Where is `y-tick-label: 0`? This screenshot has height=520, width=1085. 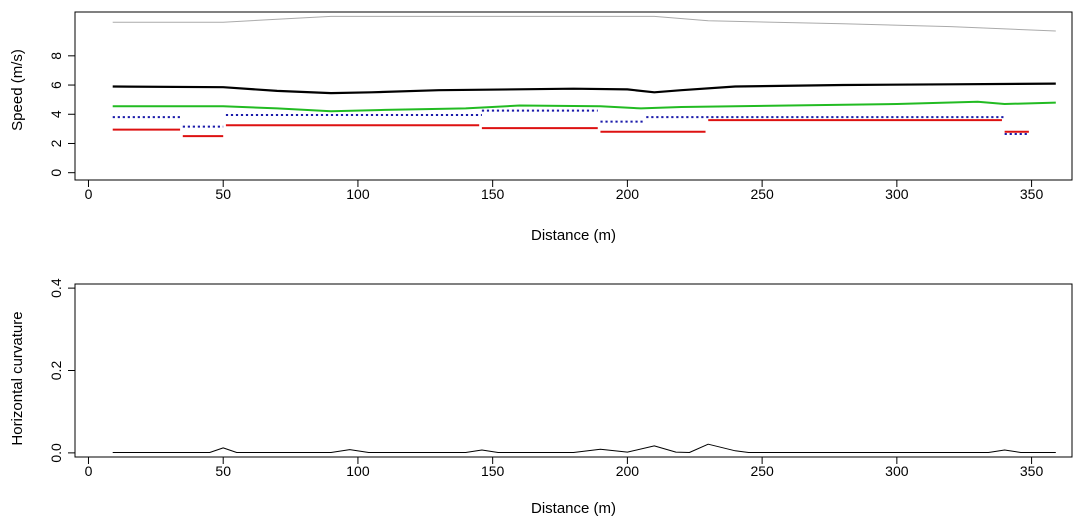
y-tick-label: 0 is located at coordinates (56, 173).